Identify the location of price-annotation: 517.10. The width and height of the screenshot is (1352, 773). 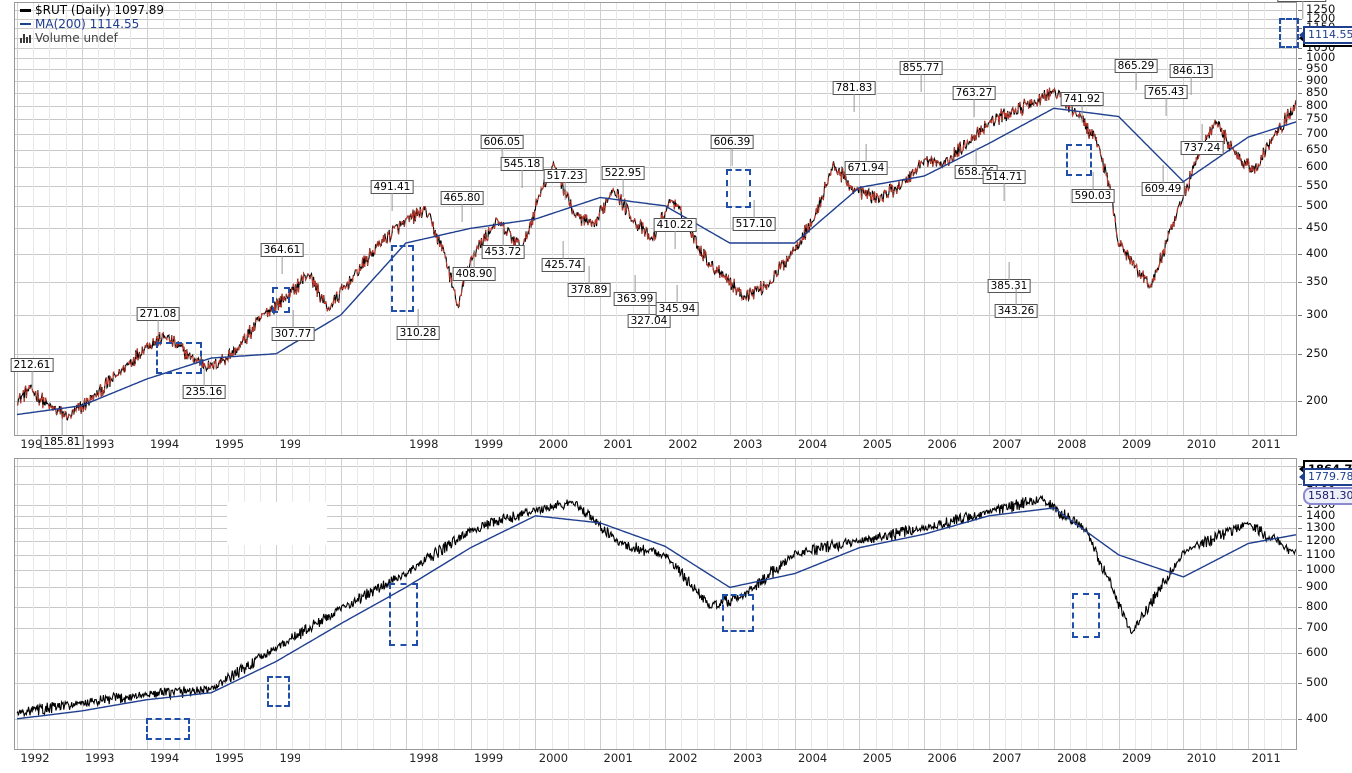
(754, 215).